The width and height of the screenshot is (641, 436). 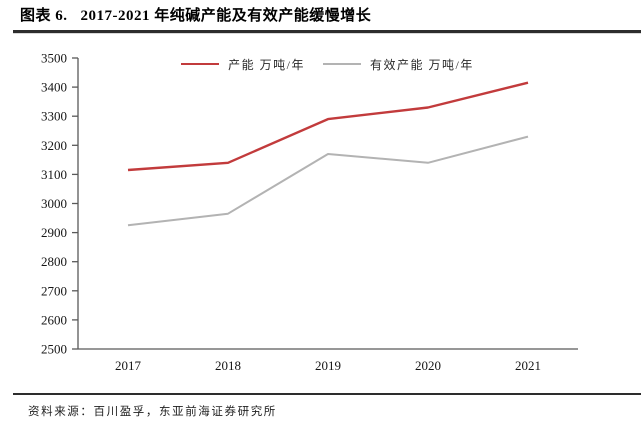 What do you see at coordinates (327, 394) in the screenshot?
I see `footer-divider-line` at bounding box center [327, 394].